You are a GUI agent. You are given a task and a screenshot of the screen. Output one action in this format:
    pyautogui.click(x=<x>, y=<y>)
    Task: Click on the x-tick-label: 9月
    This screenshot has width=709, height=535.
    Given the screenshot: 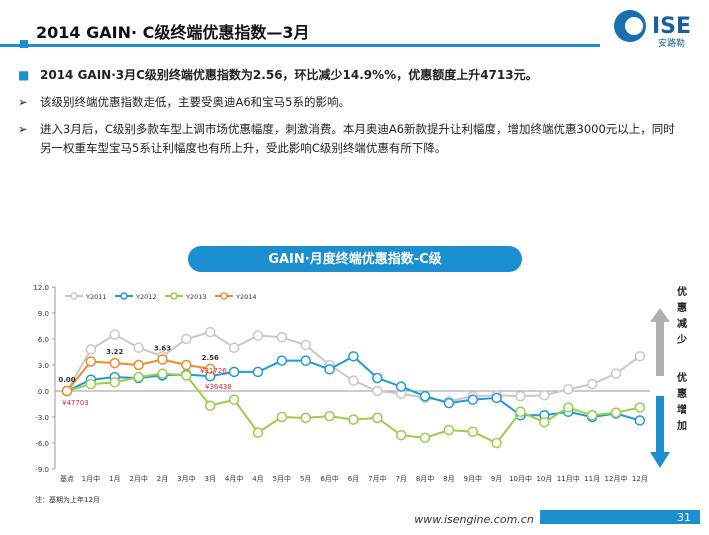 What is the action you would take?
    pyautogui.click(x=496, y=479)
    